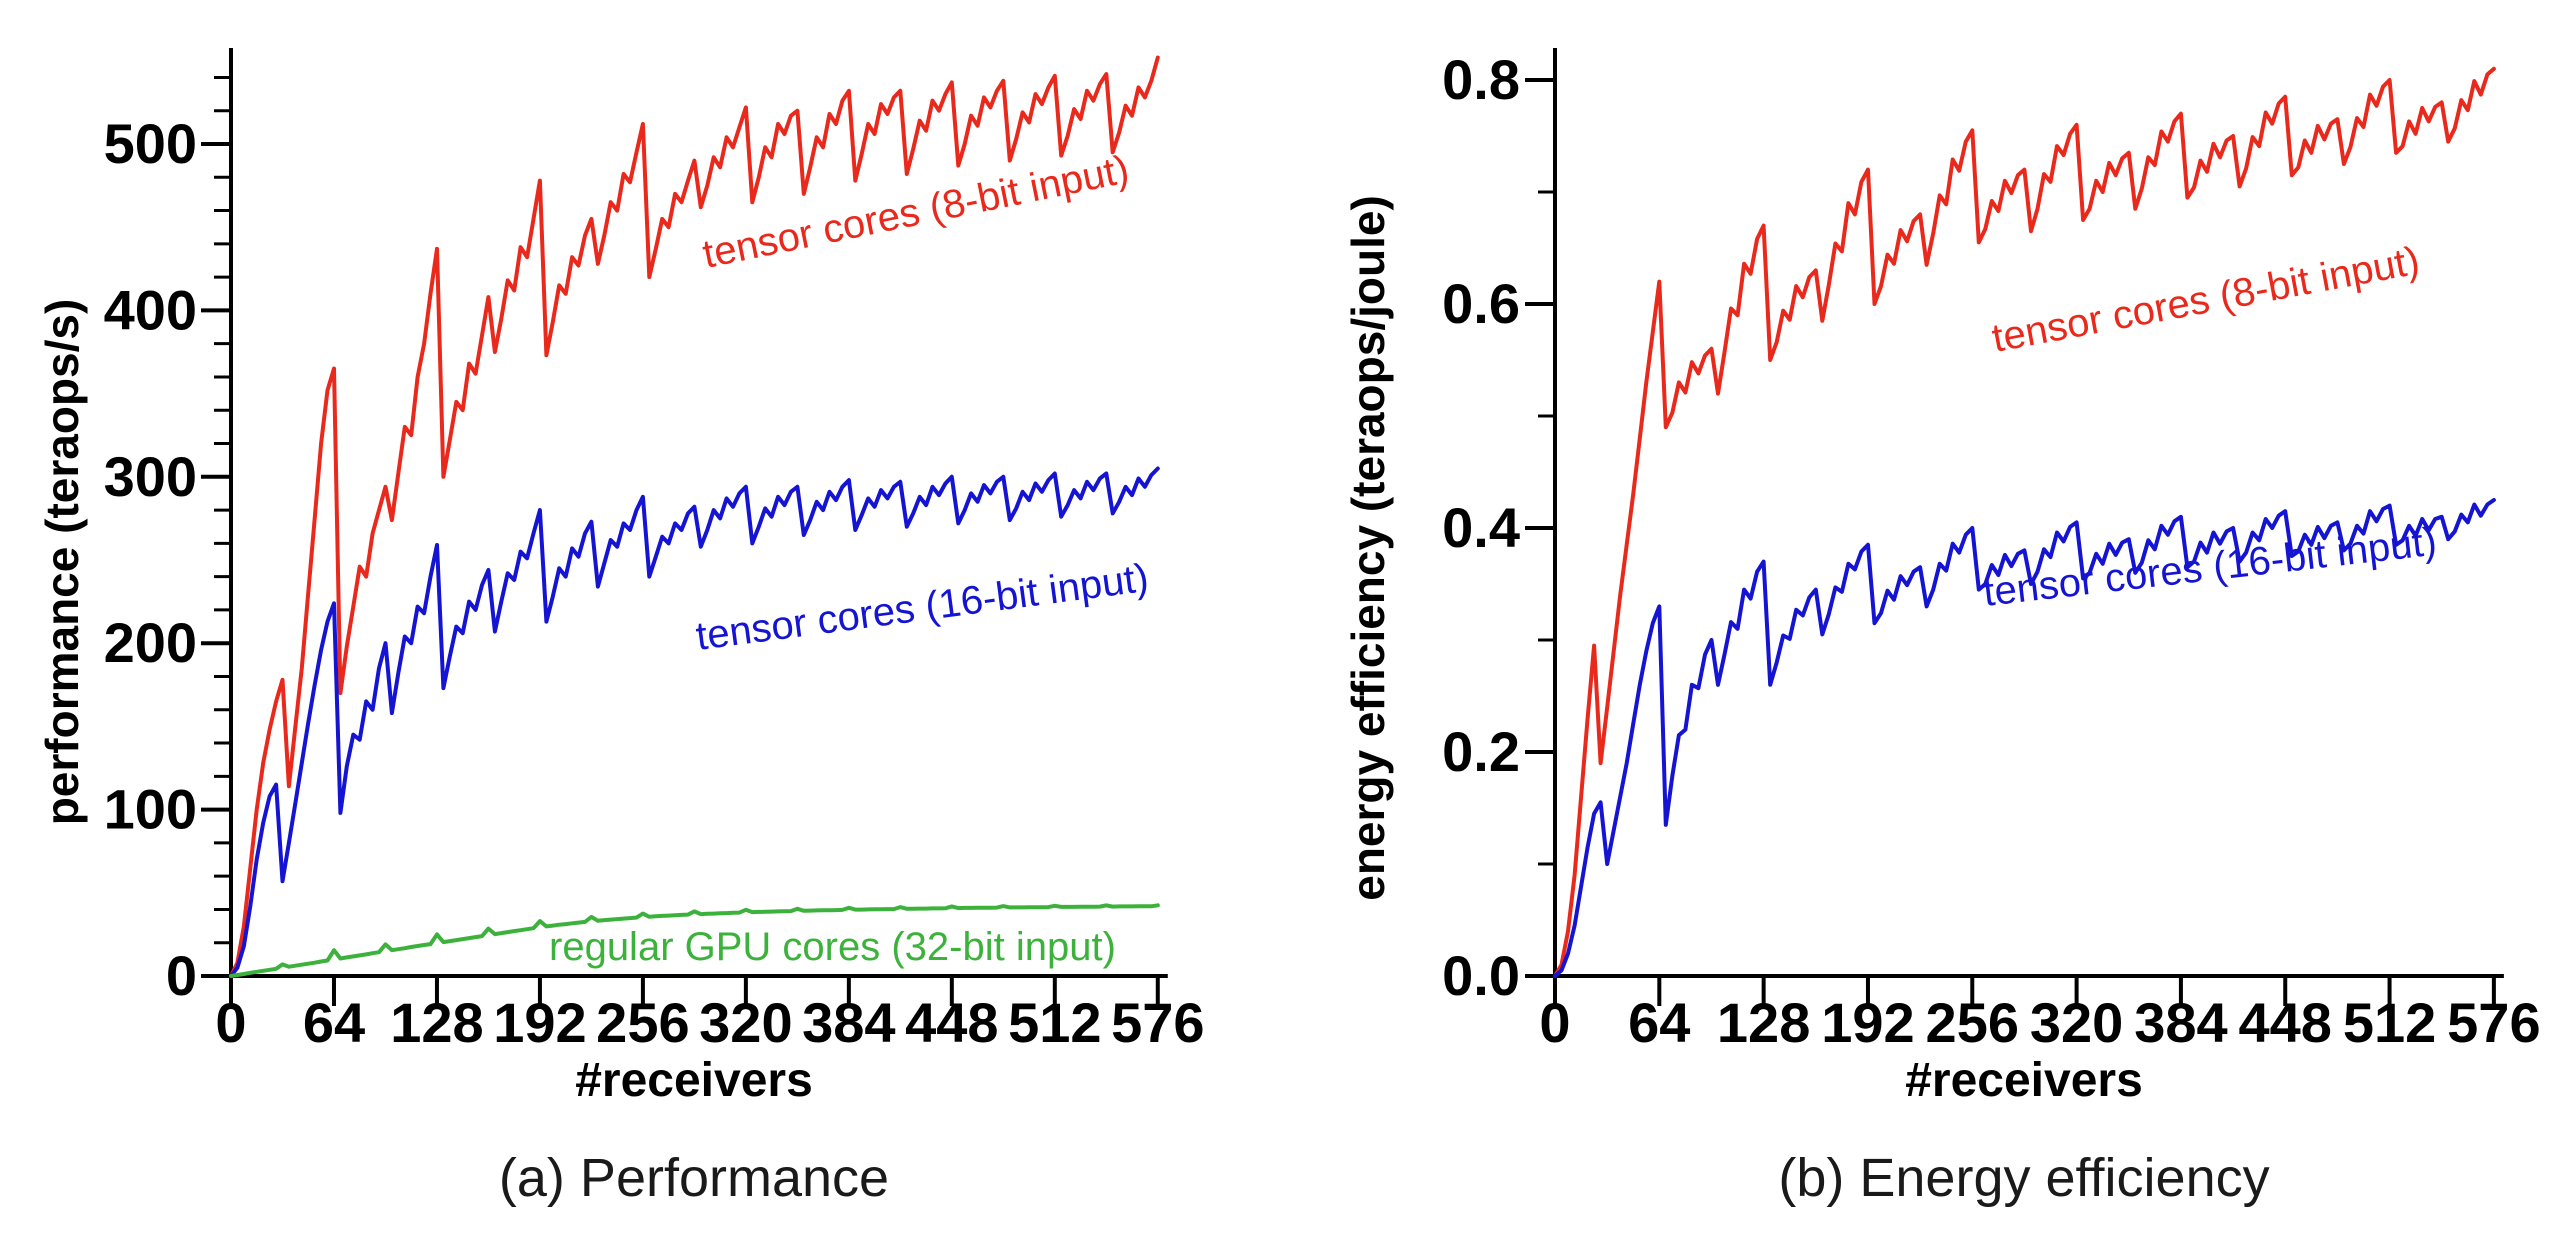  What do you see at coordinates (1481, 751) in the screenshot?
I see `y-tick-label: 0.2` at bounding box center [1481, 751].